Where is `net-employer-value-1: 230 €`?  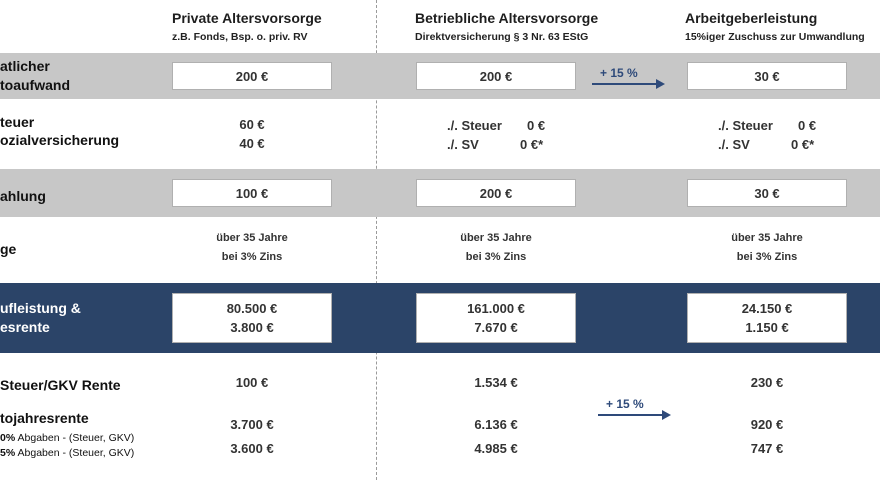 net-employer-value-1: 230 € is located at coordinates (767, 382).